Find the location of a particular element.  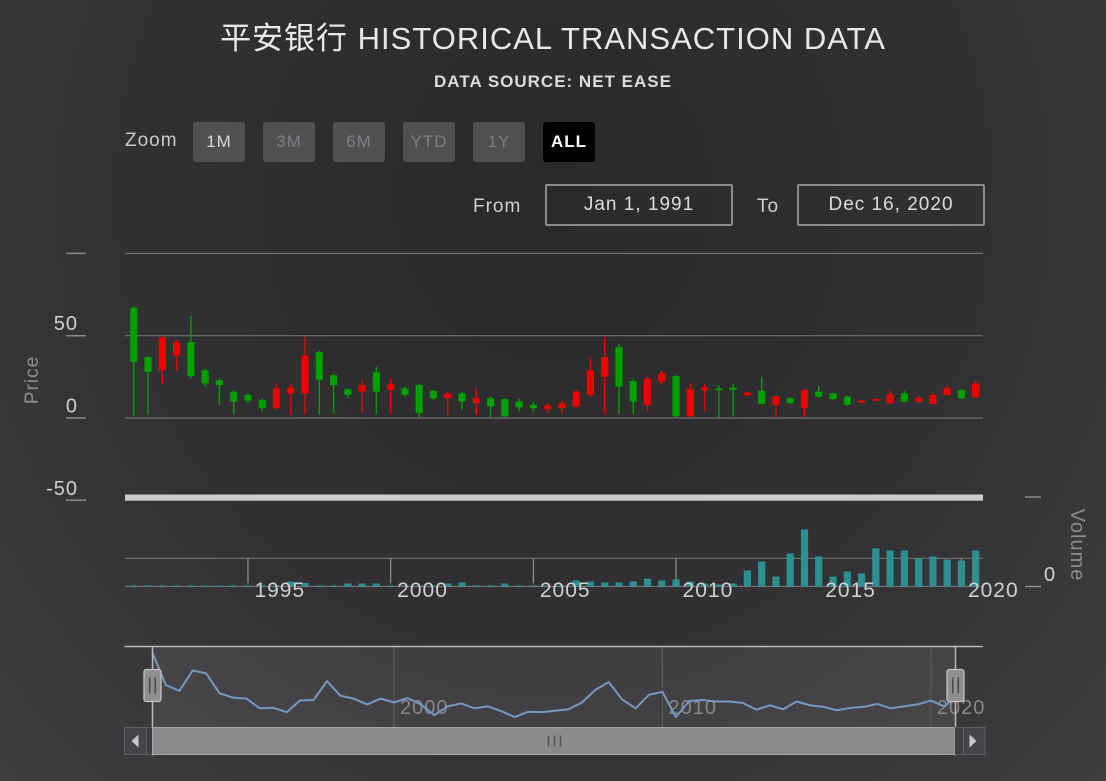

scrollbar-left-arrow-icon is located at coordinates (135, 741).